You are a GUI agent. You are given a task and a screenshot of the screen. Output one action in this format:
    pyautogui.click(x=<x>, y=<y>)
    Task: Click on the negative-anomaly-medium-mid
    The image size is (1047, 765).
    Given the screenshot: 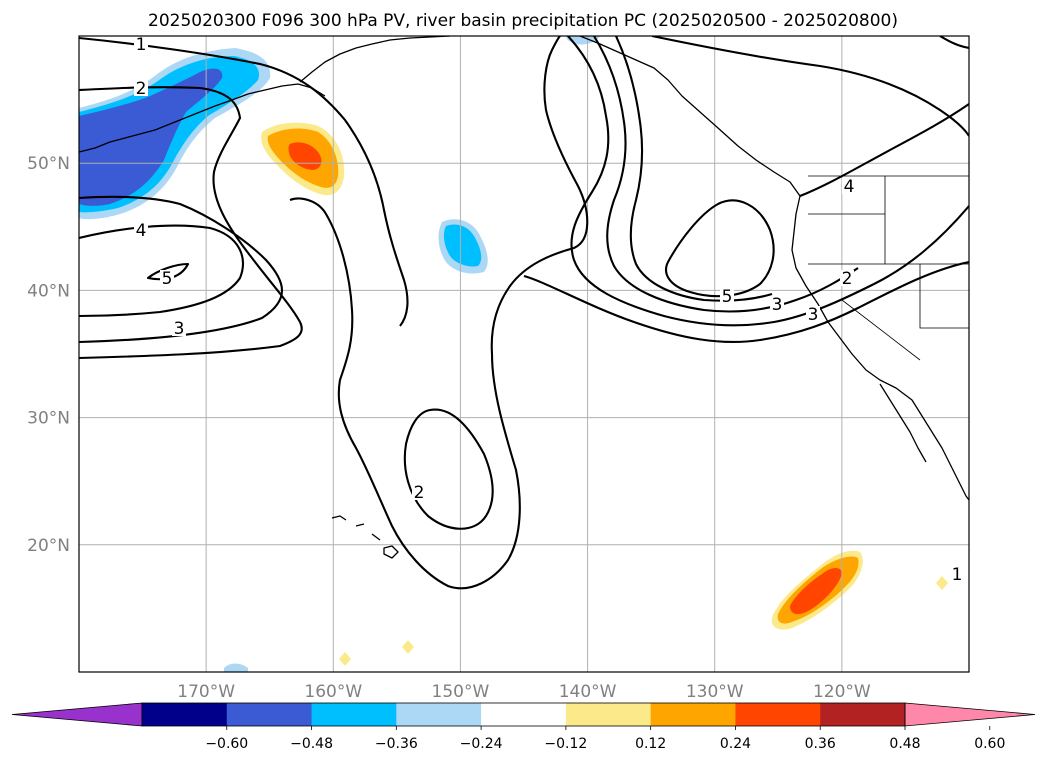 What is the action you would take?
    pyautogui.click(x=462, y=245)
    